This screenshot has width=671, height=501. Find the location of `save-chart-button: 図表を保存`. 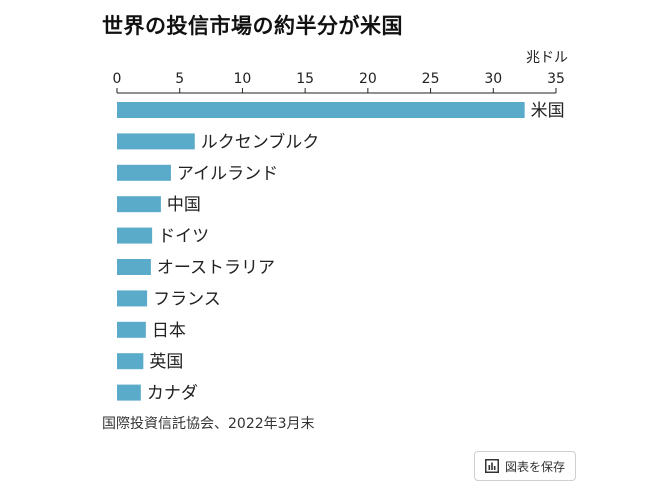

save-chart-button: 図表を保存 is located at coordinates (525, 466).